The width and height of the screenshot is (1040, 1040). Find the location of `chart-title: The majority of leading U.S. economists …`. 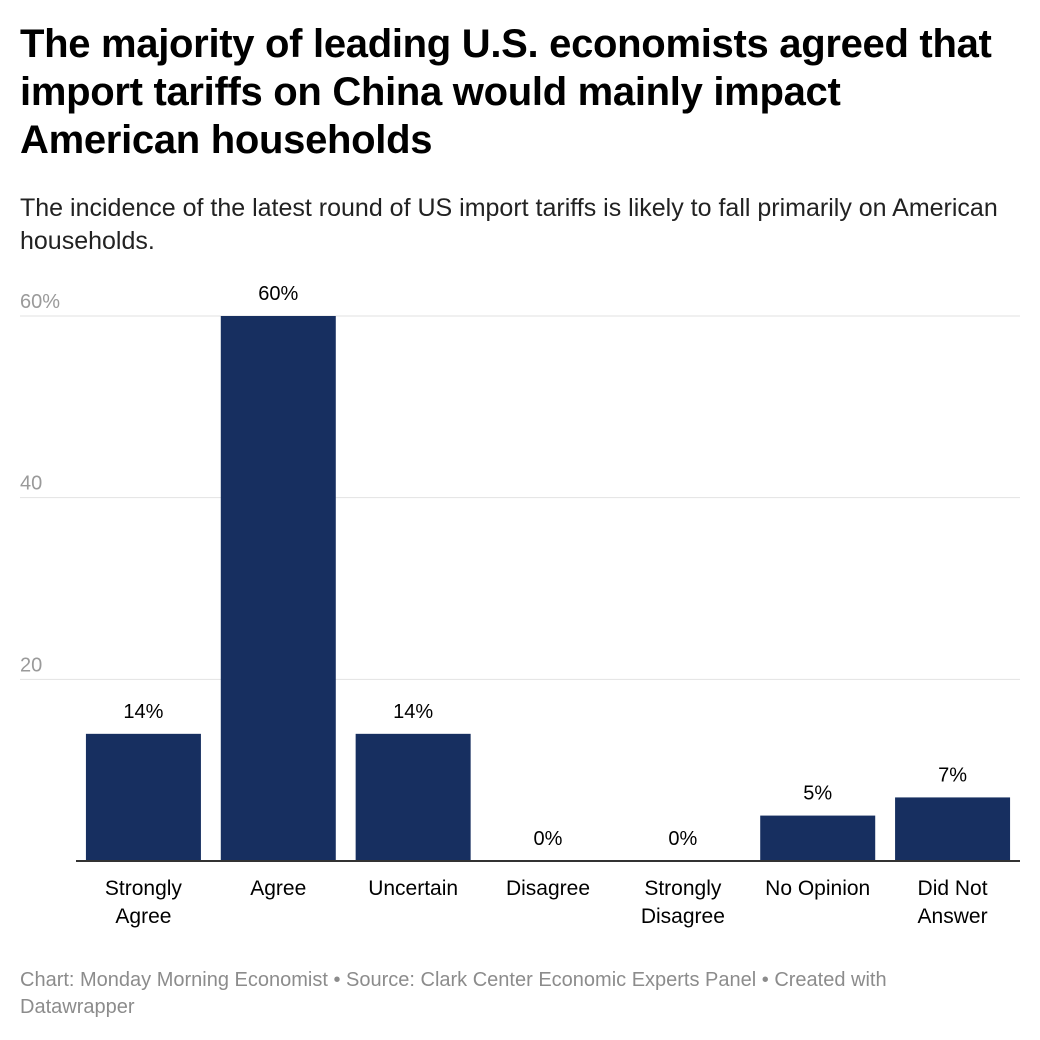

chart-title: The majority of leading U.S. economists … is located at coordinates (506, 92).